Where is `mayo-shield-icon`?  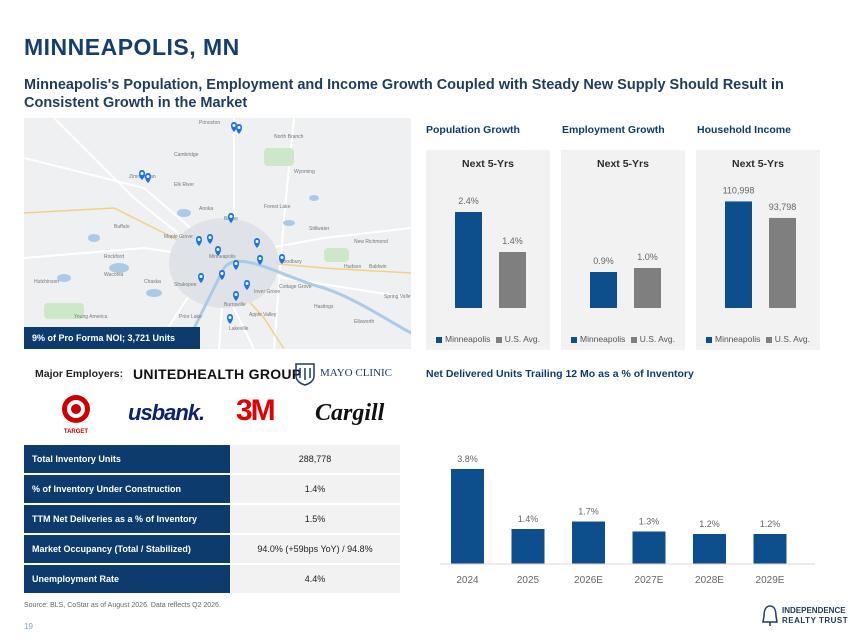
mayo-shield-icon is located at coordinates (305, 374).